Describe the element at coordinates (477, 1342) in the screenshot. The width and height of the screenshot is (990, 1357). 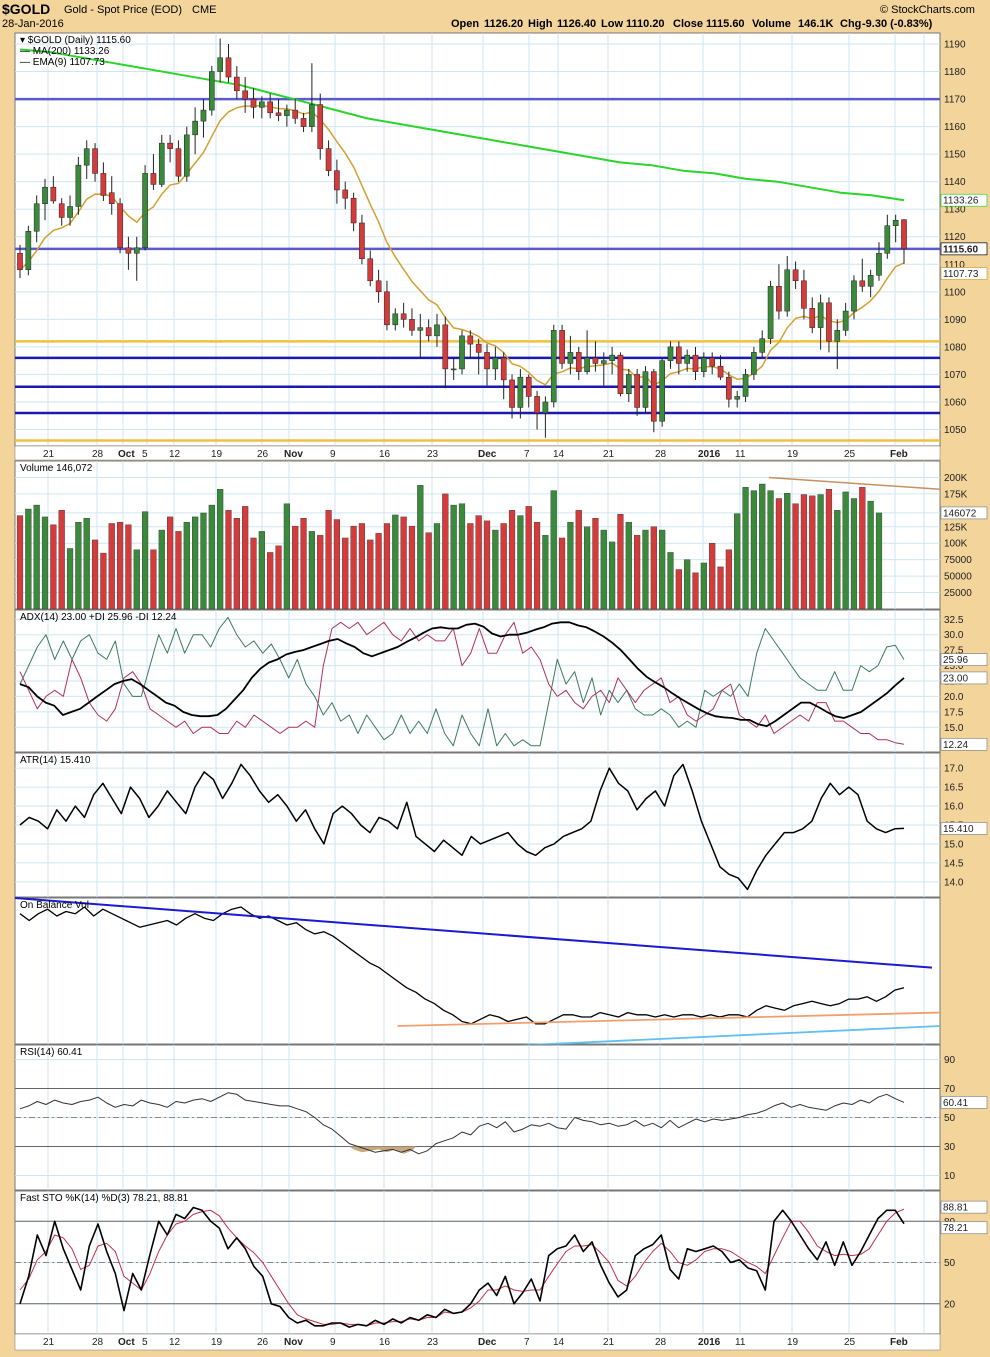
I see `x-axis-background` at that location.